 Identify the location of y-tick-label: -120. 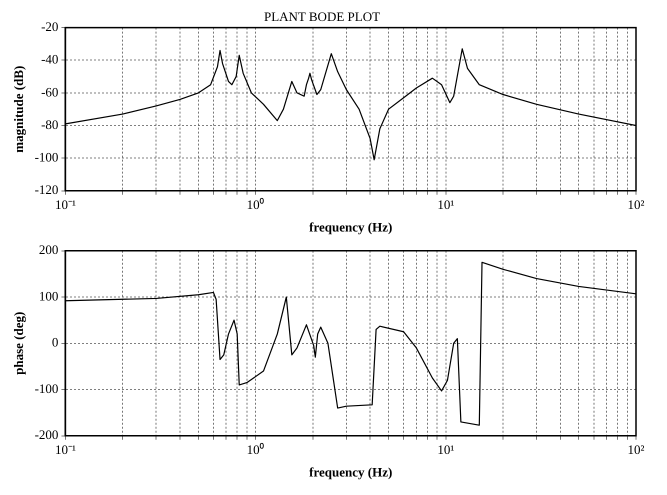
(46, 190).